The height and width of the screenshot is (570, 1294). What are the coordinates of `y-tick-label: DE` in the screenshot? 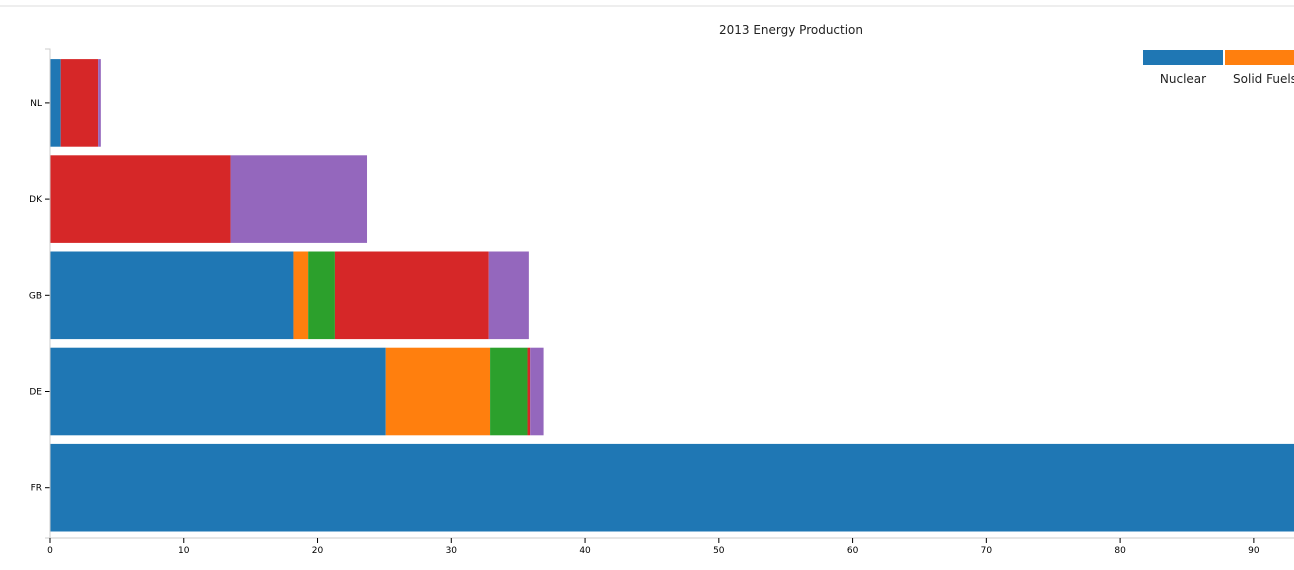 It's located at (35, 393).